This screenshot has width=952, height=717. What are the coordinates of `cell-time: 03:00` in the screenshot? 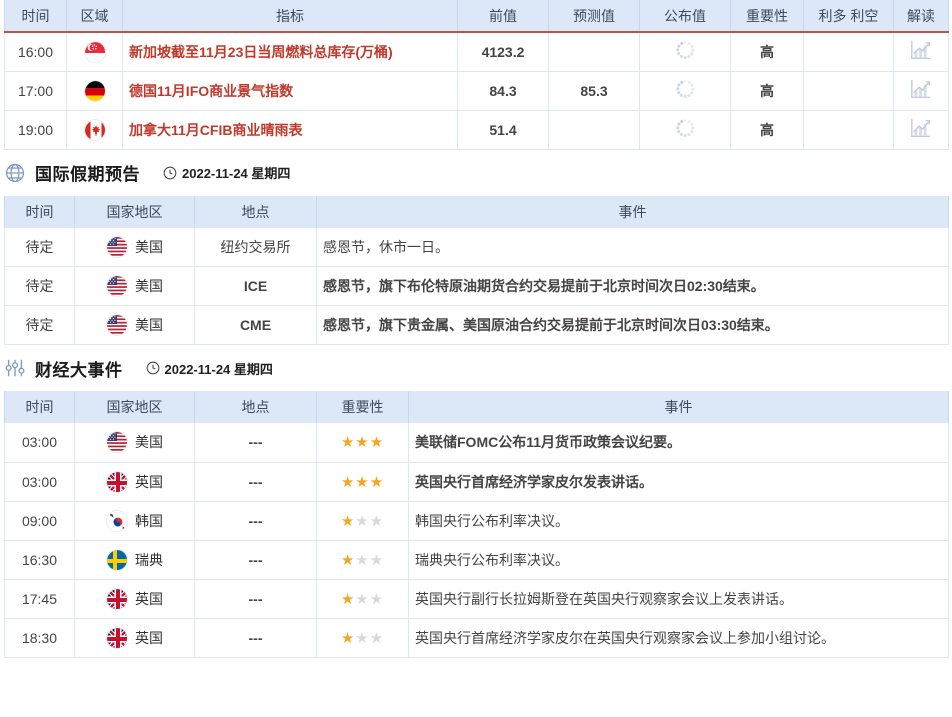 It's located at (39, 482).